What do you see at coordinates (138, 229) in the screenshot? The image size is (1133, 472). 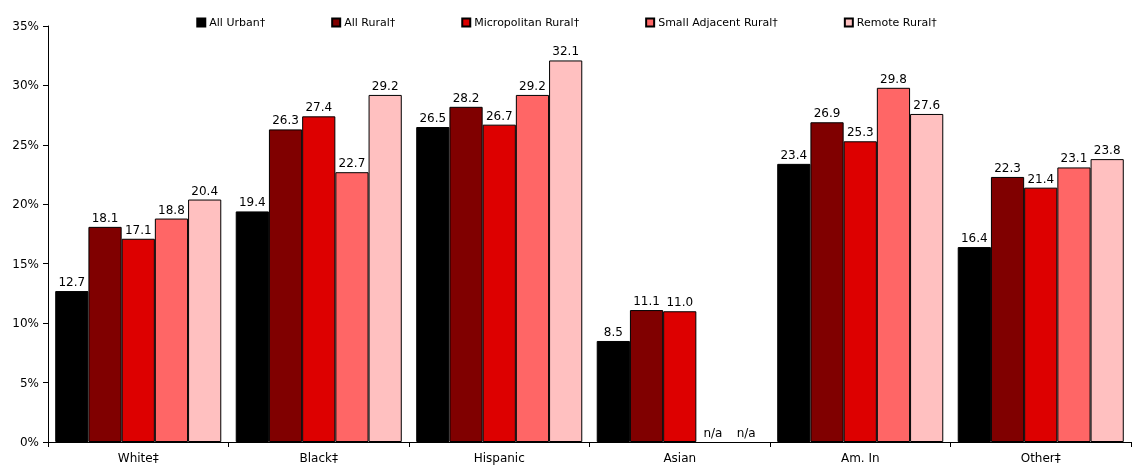 I see `data-label: 17.1` at bounding box center [138, 229].